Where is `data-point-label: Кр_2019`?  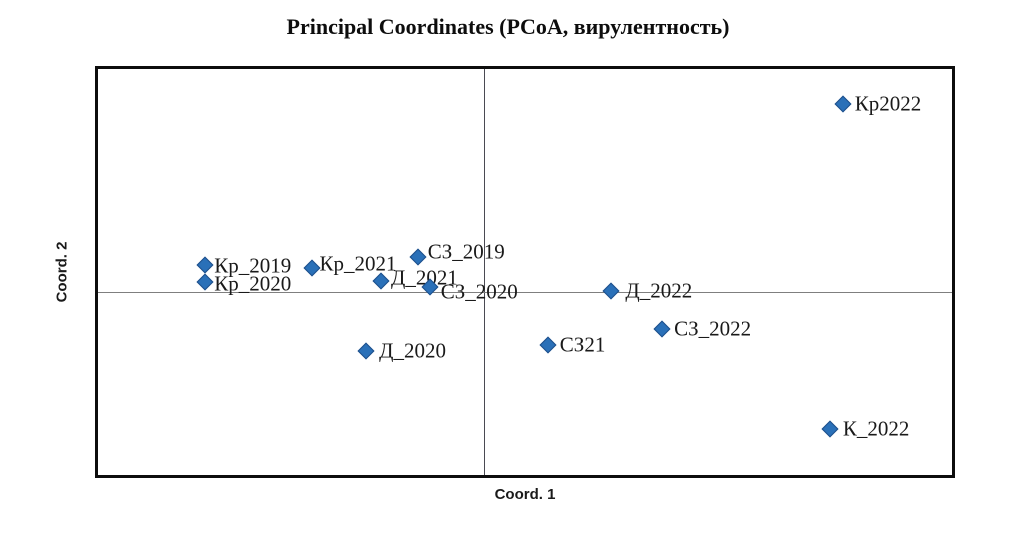 data-point-label: Кр_2019 is located at coordinates (253, 265).